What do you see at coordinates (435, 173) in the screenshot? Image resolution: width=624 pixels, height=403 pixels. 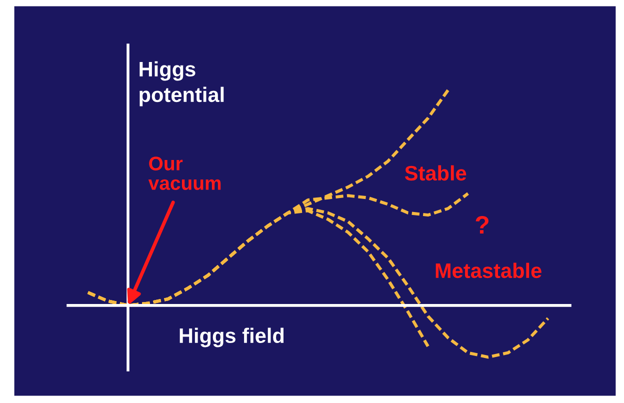 I see `annotation: Stable` at bounding box center [435, 173].